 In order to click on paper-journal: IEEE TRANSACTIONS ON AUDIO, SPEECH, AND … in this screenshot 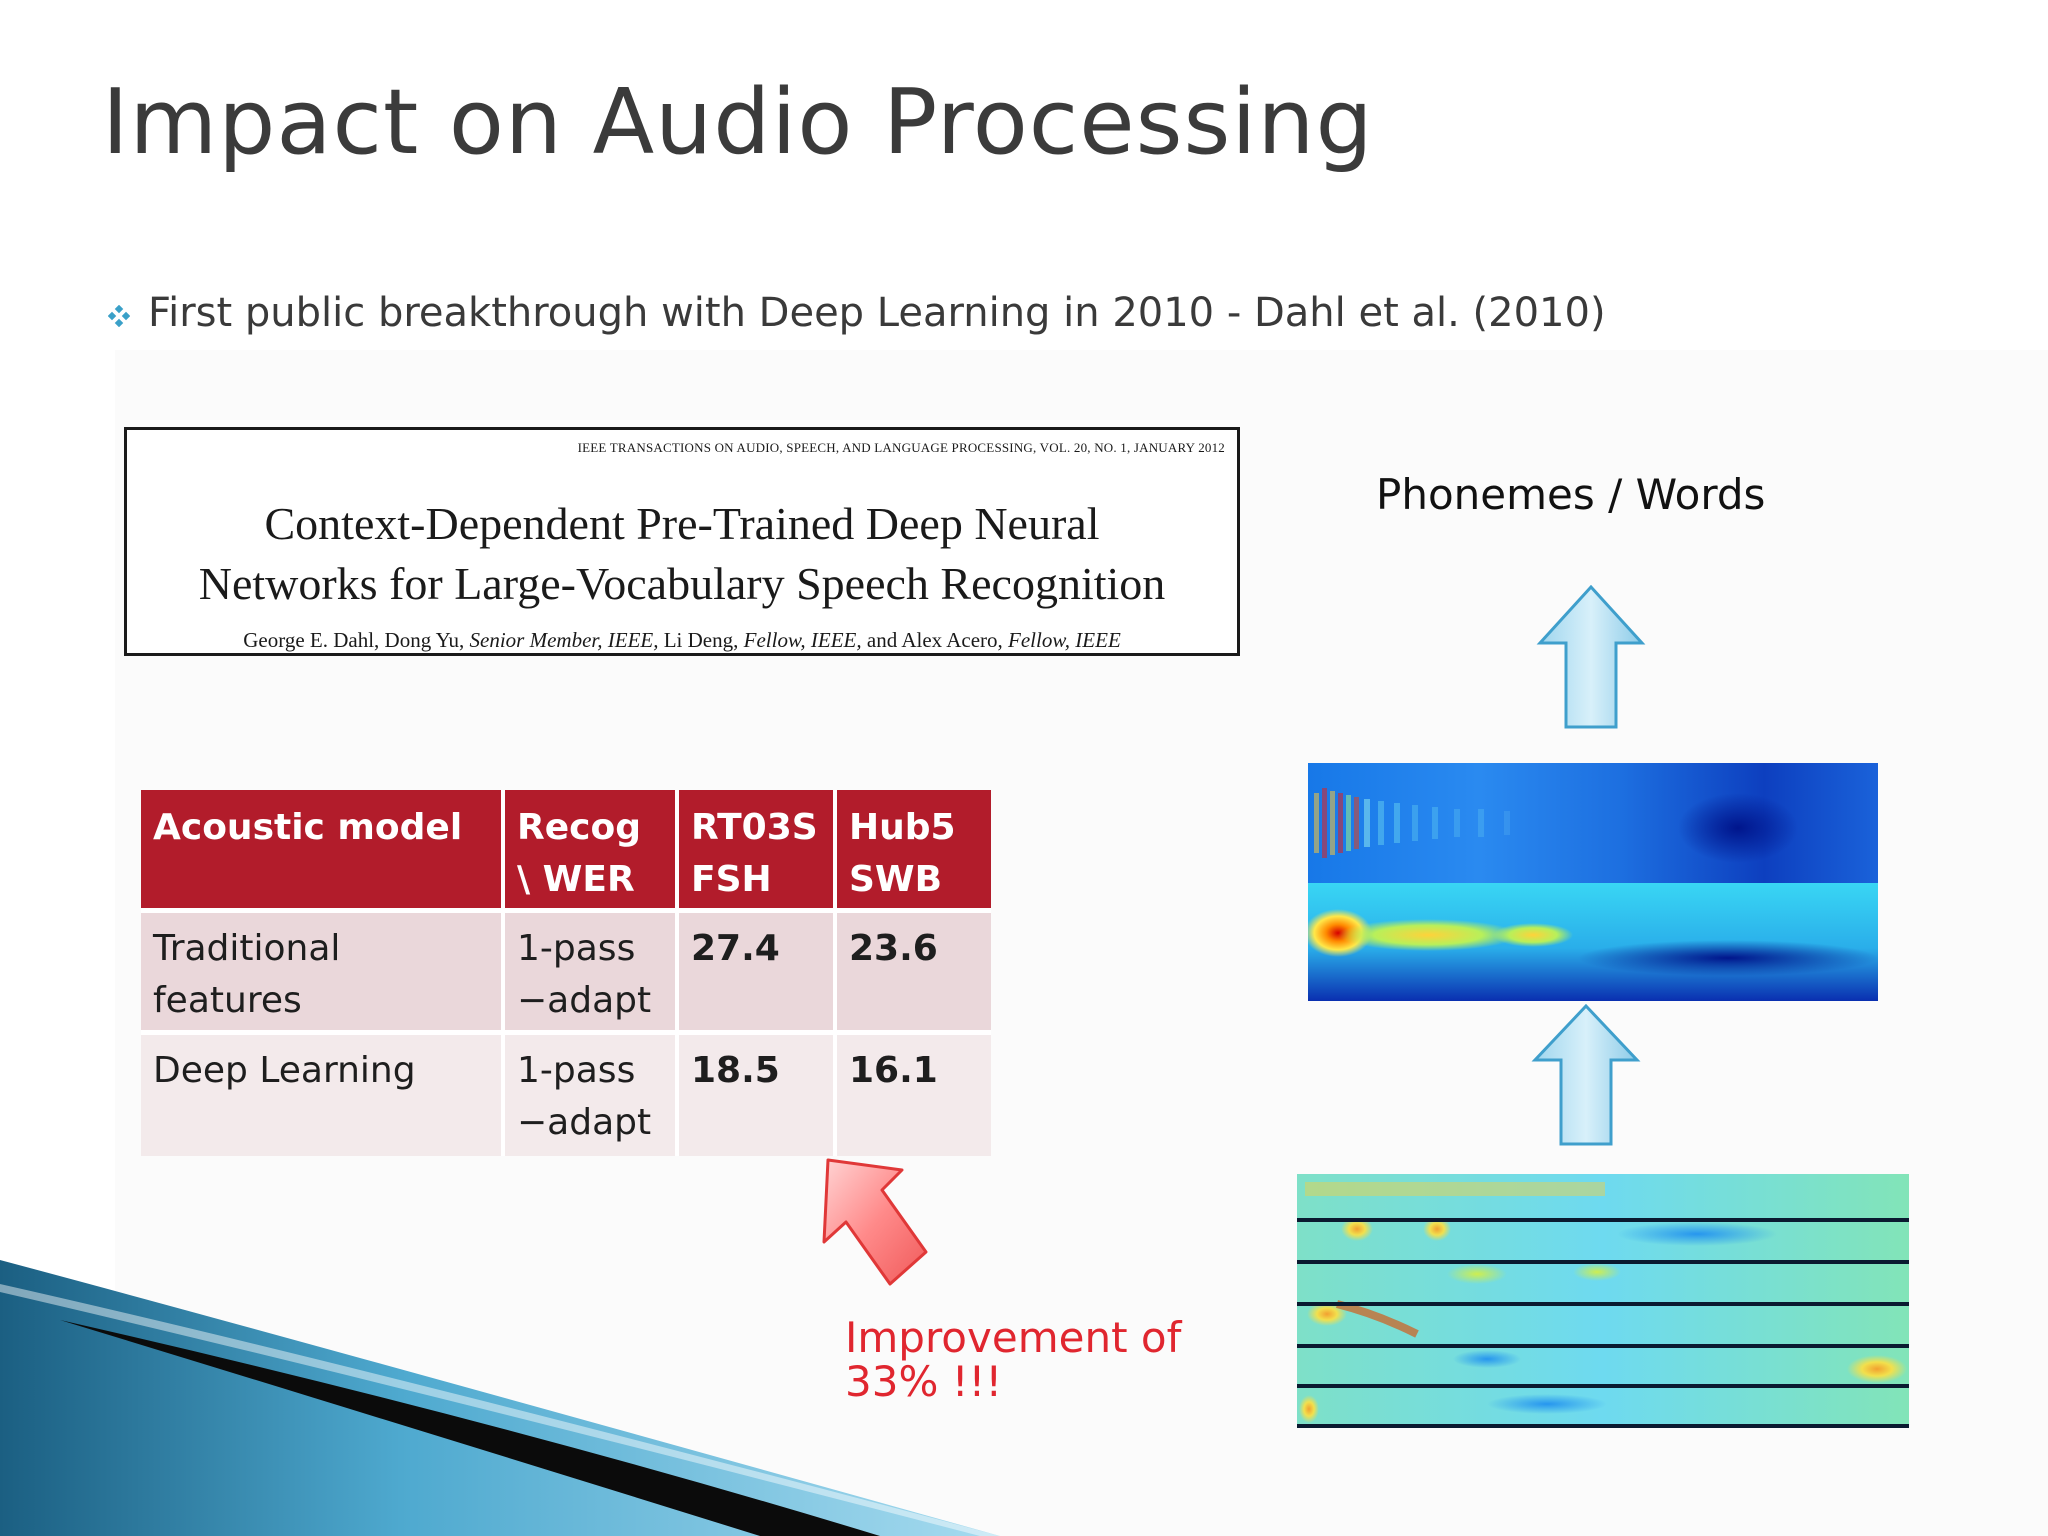, I will do `click(901, 447)`.